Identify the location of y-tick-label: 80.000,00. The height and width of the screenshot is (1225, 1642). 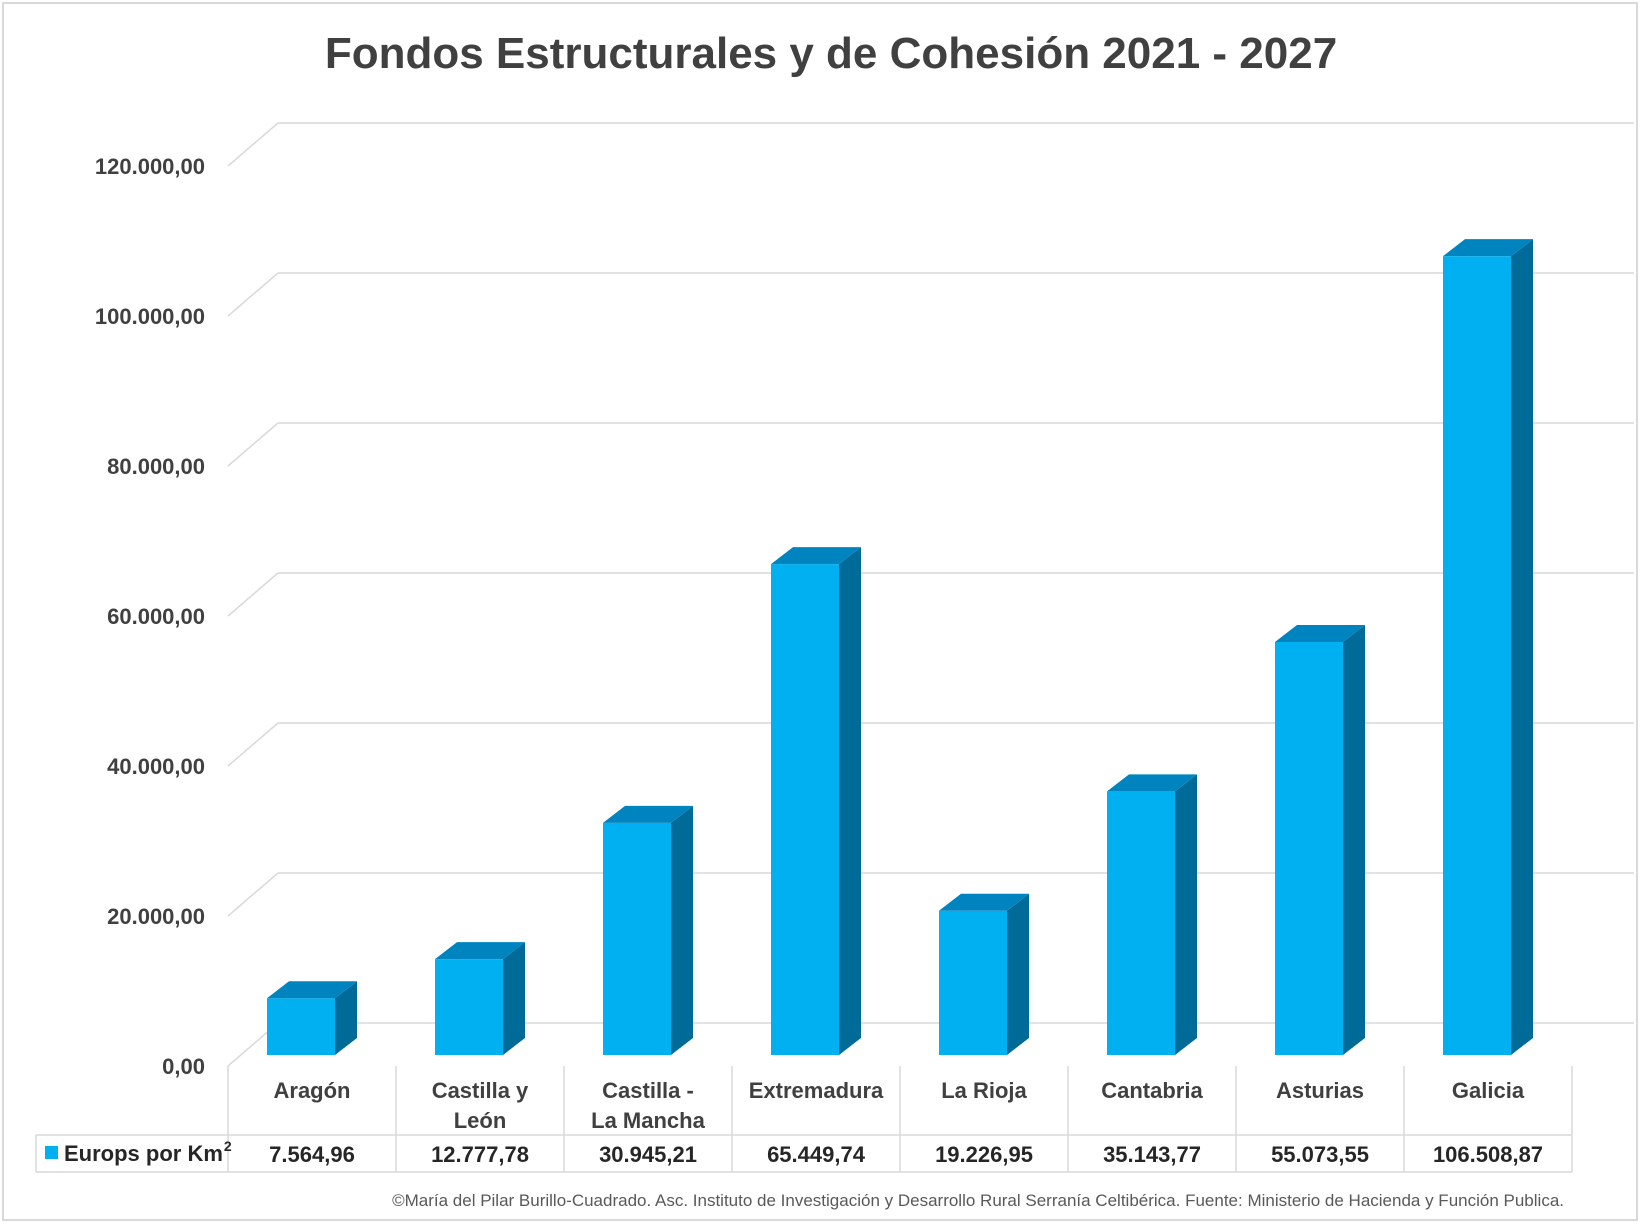
(156, 466).